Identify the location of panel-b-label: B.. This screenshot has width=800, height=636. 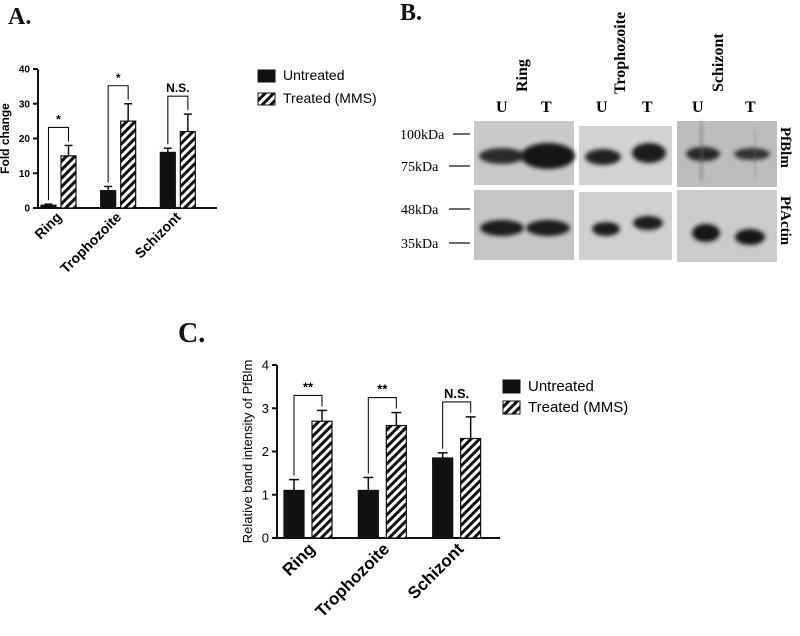
(411, 13).